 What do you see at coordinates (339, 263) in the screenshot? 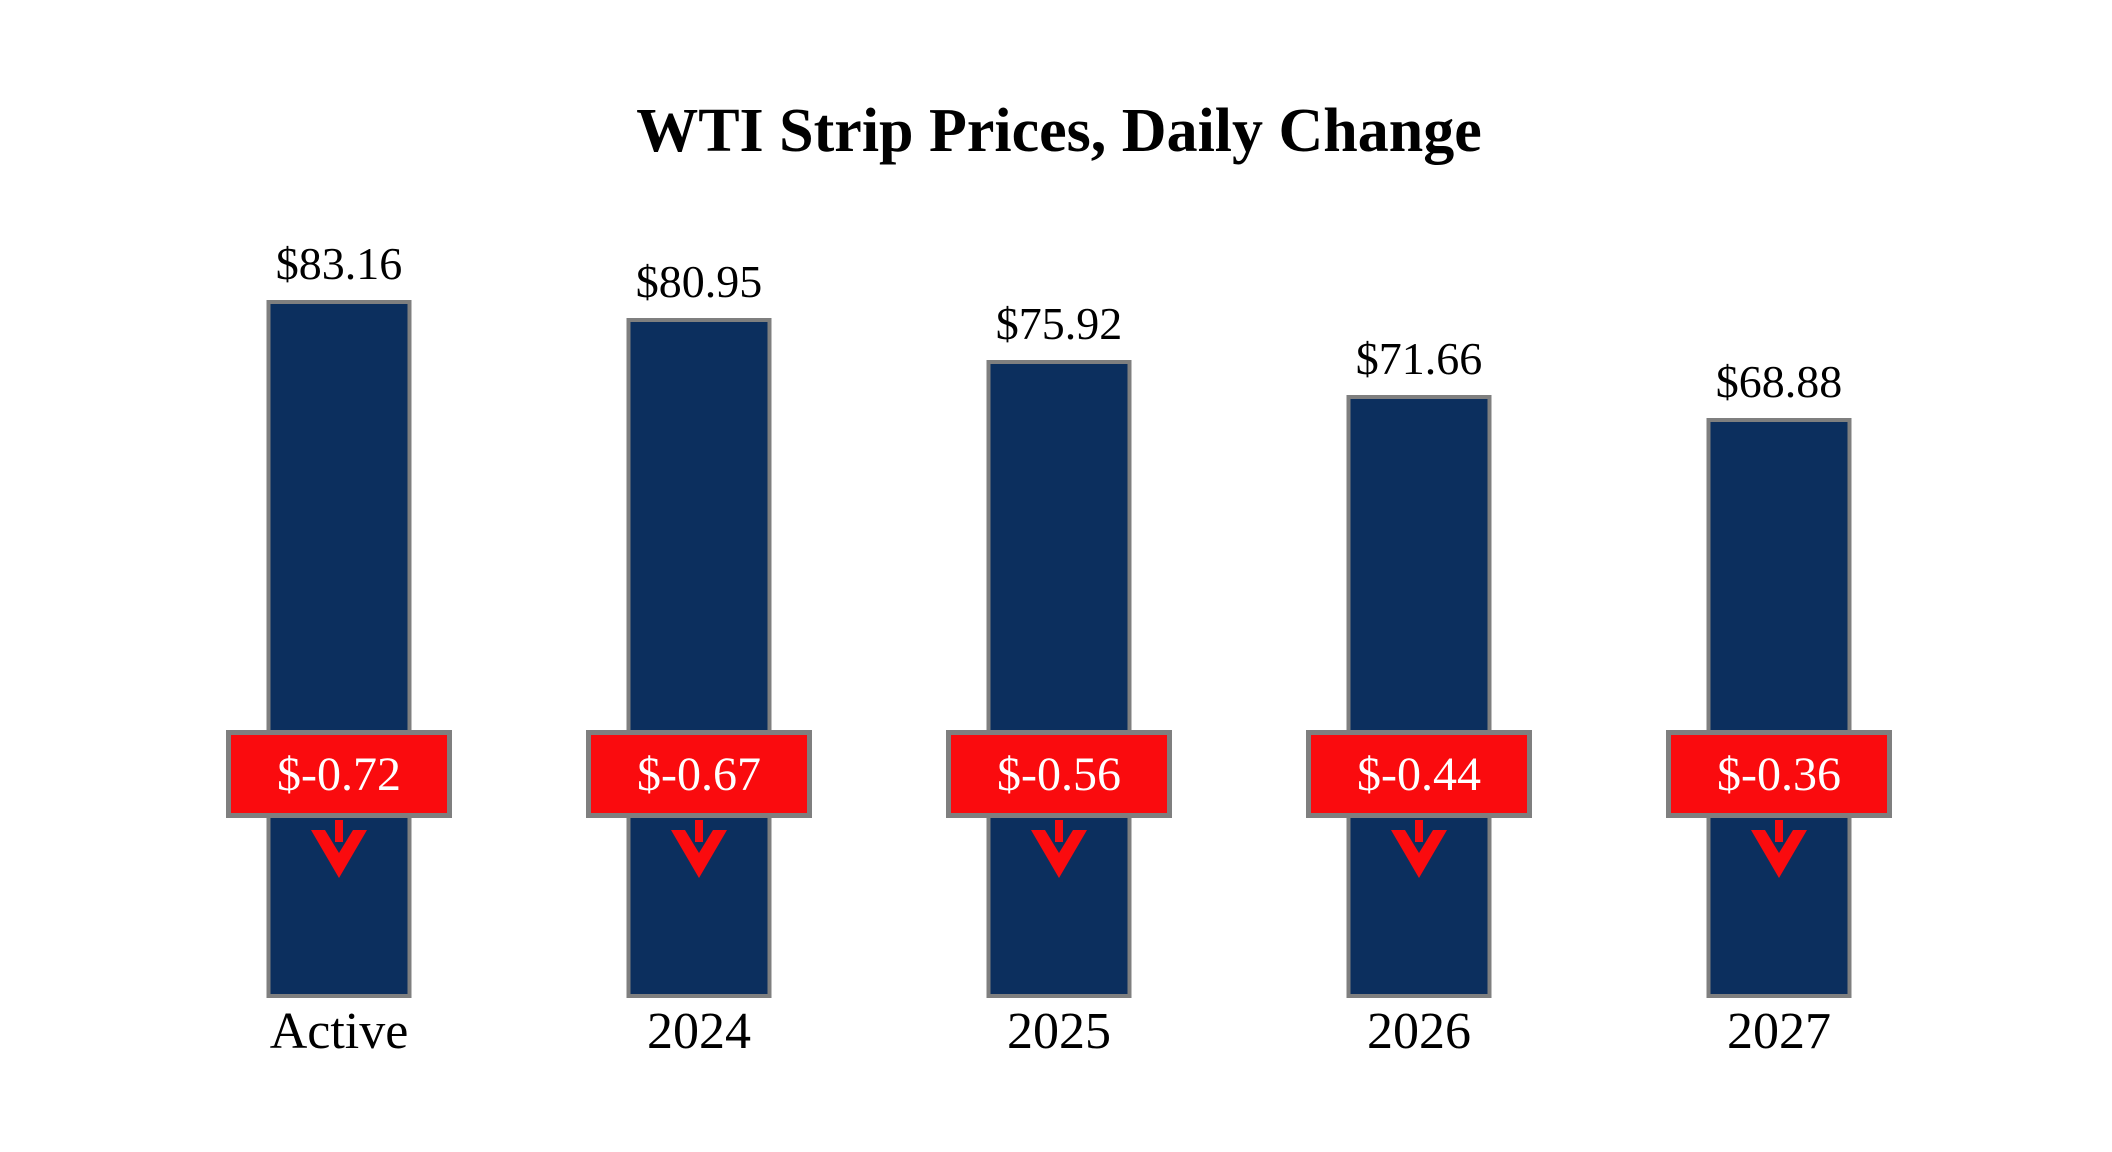
I see `bar-value-label: $83.16` at bounding box center [339, 263].